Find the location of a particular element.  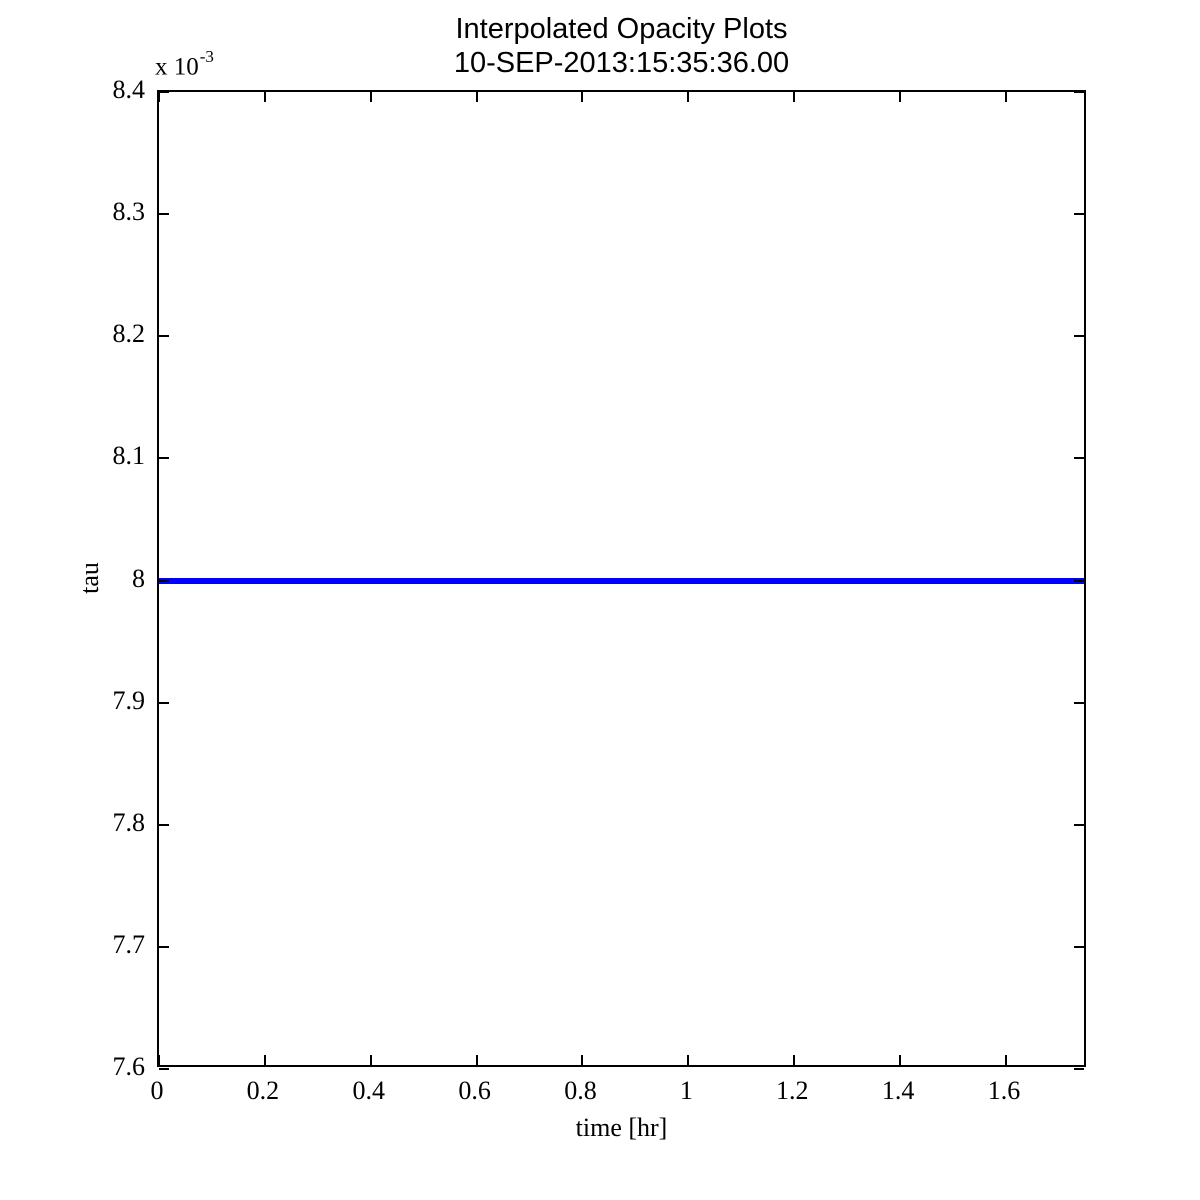

exponent-power: -3 is located at coordinates (206, 56).